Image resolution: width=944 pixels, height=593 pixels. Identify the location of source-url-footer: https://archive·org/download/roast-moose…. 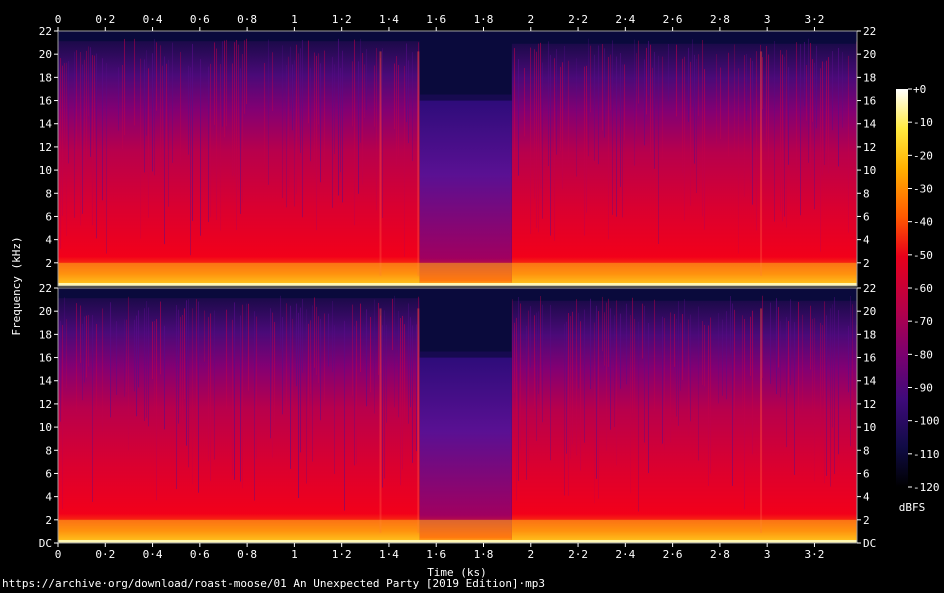
(274, 583).